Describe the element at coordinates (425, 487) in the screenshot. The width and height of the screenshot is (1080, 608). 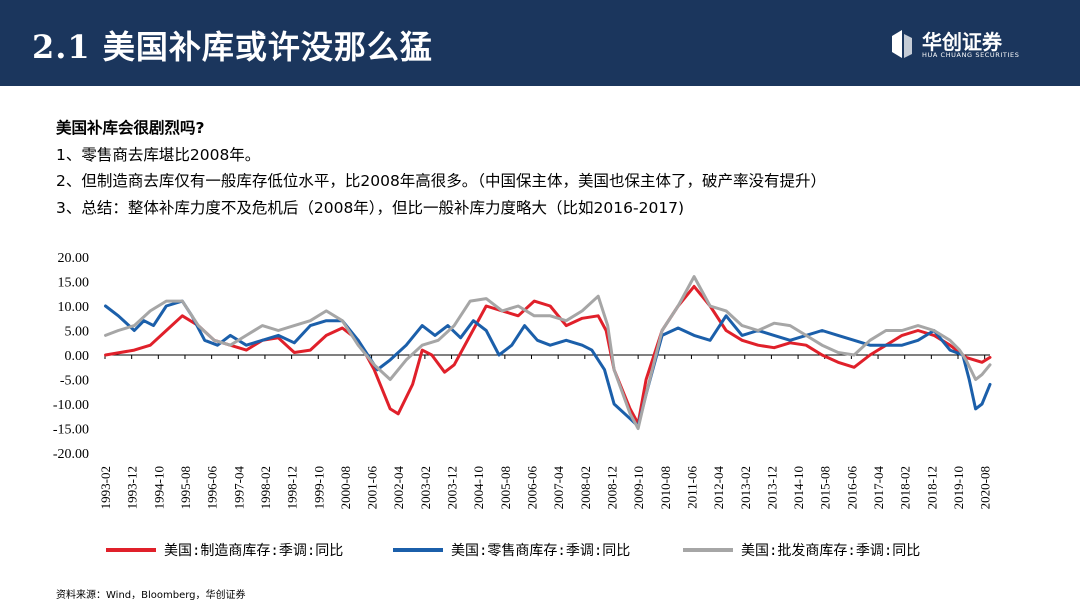
I see `x-tick-label: 2003-02` at that location.